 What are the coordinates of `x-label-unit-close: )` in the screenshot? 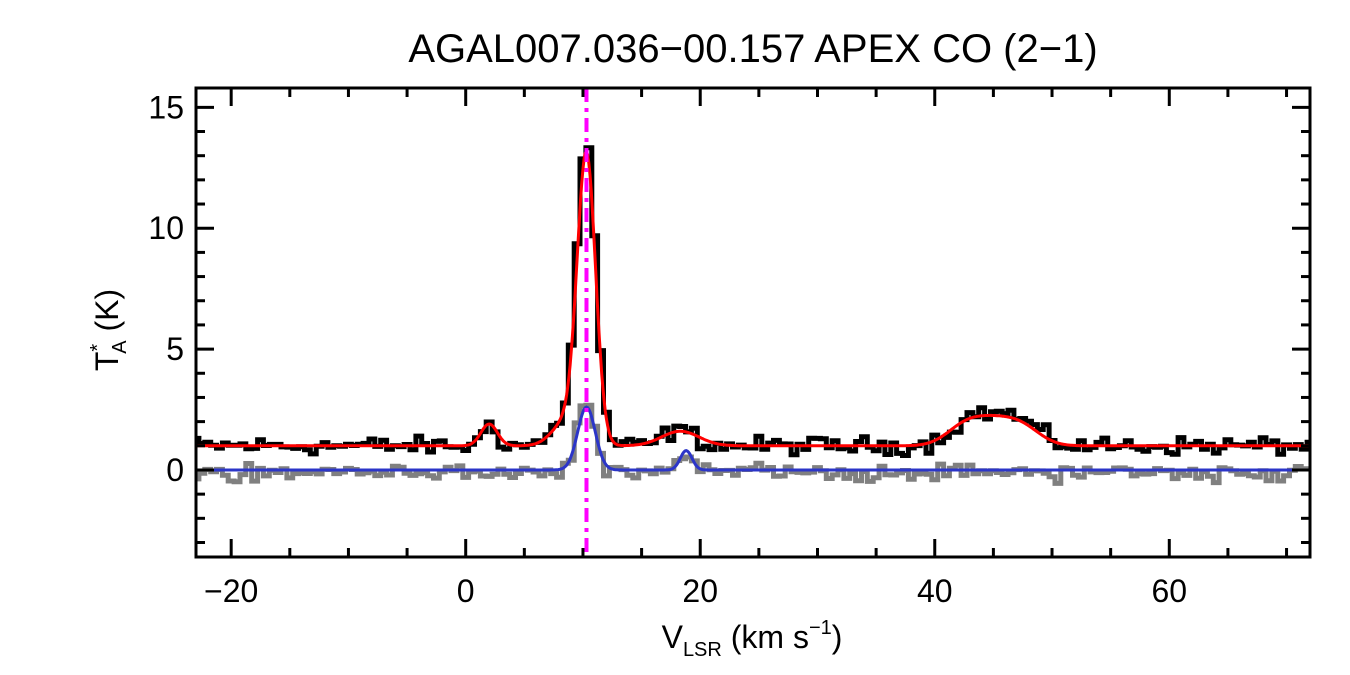 It's located at (837, 637).